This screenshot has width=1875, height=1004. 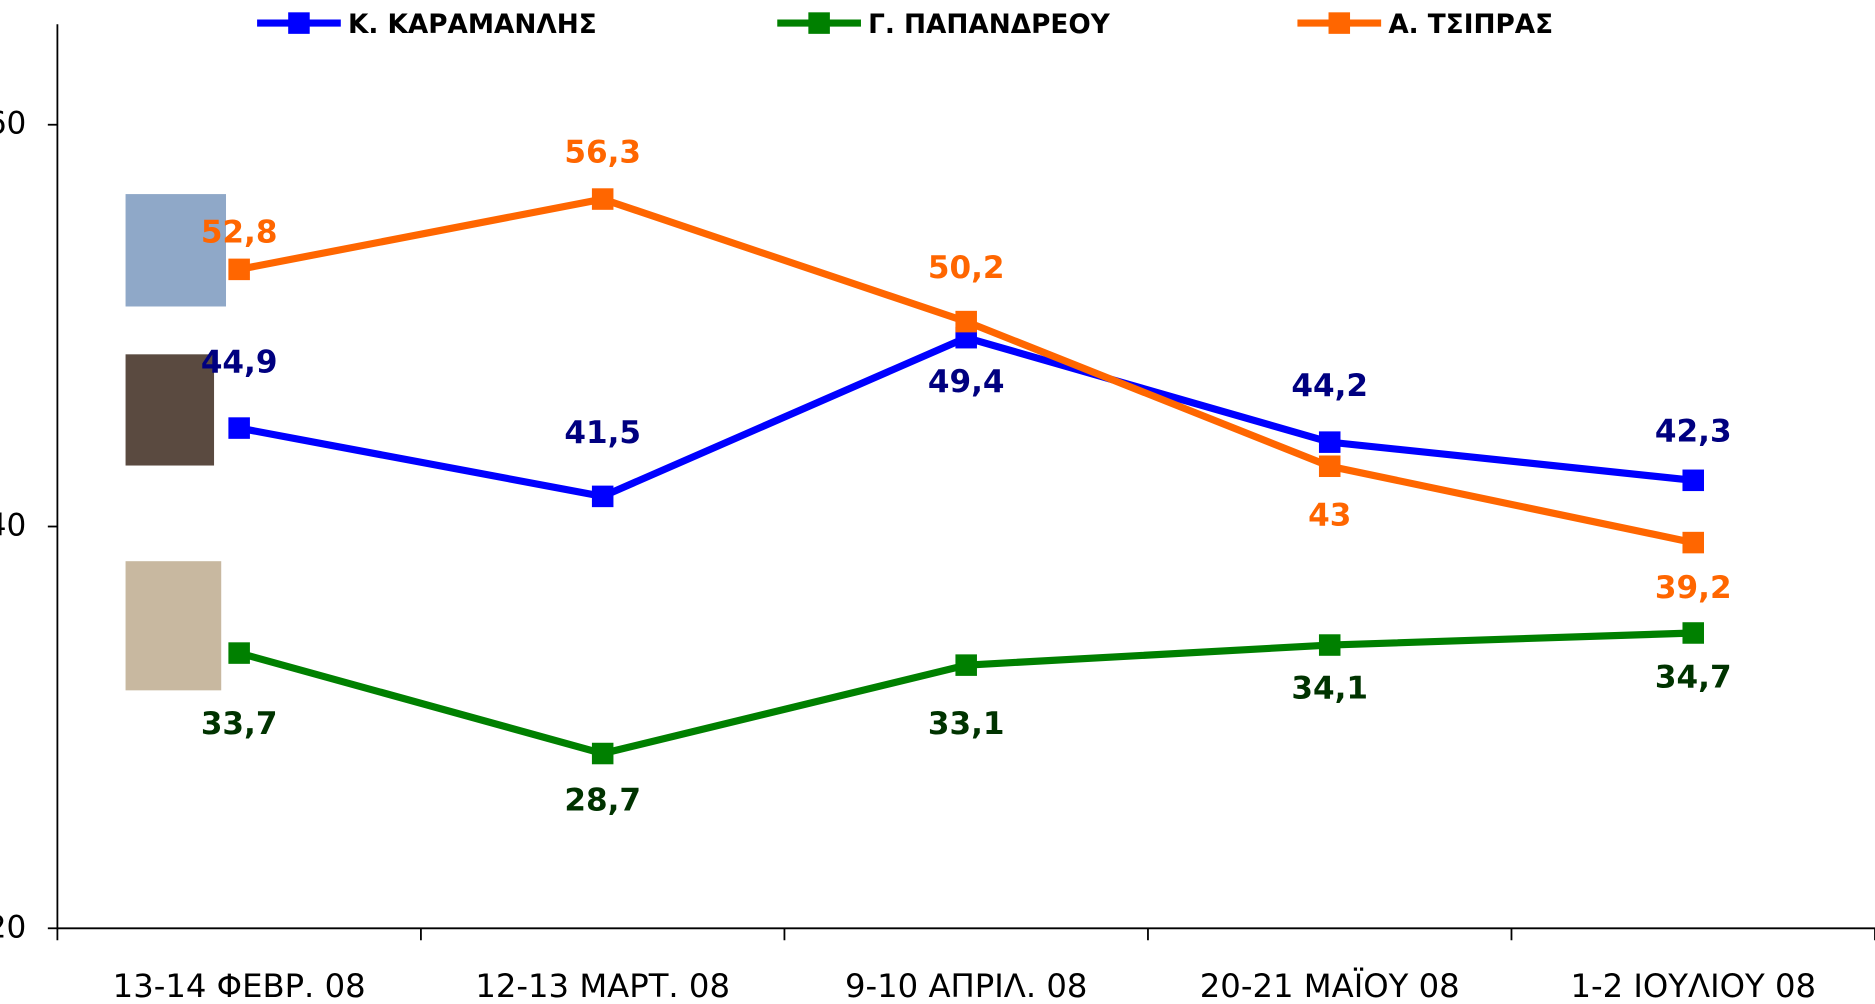 I want to click on data-label: 34,7, so click(x=1693, y=677).